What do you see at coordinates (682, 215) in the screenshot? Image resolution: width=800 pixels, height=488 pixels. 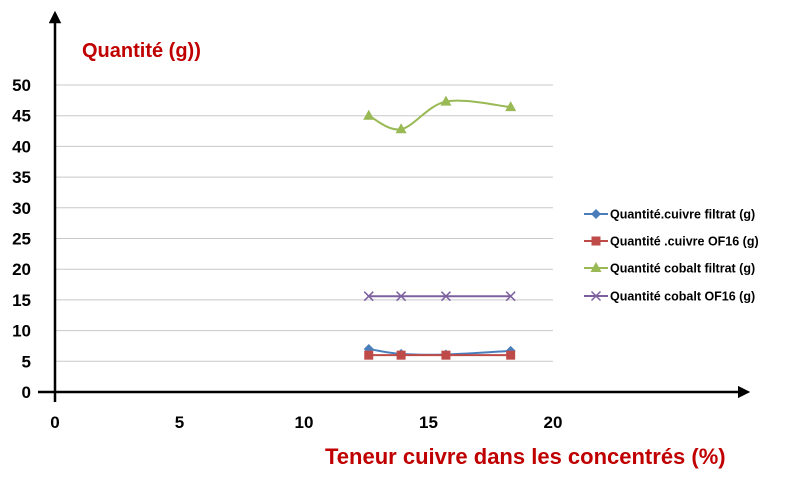 I see `legend-label-0: Quantité.cuivre filtrat (g)` at bounding box center [682, 215].